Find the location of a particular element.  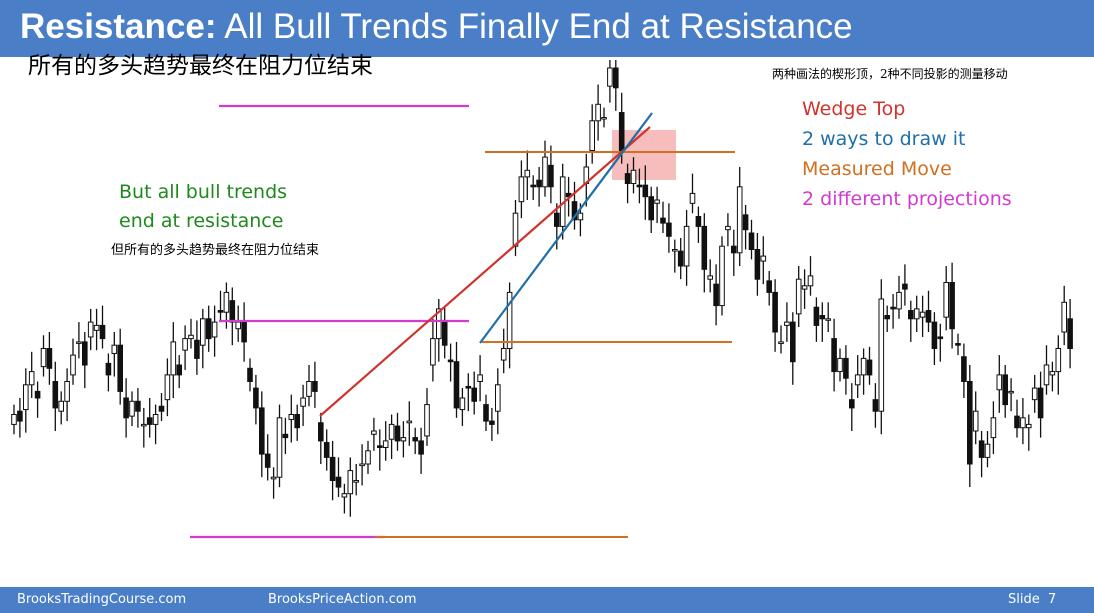

legend-wedge-top: Wedge Top is located at coordinates (854, 109).